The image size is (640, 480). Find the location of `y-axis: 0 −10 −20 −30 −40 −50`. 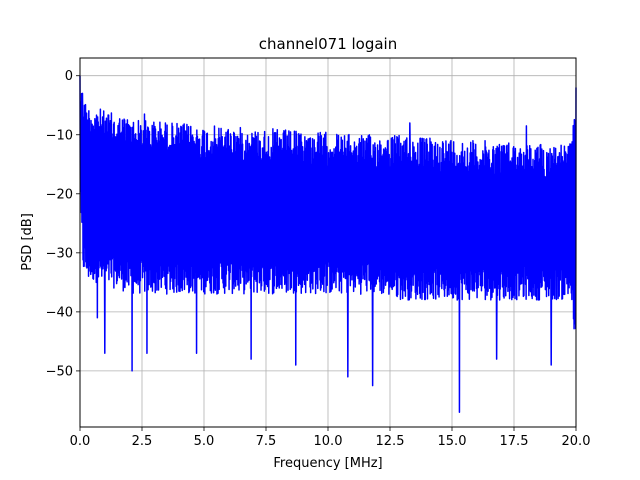

y-axis: 0 −10 −20 −30 −40 −50 is located at coordinates (63, 224).